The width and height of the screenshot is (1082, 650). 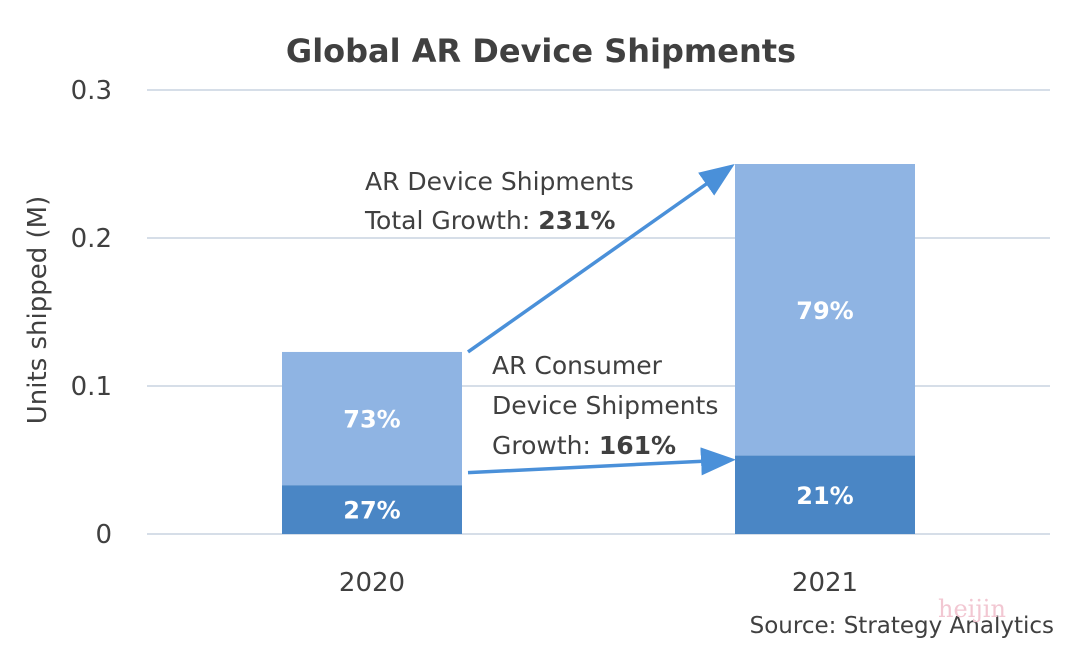 I want to click on annotation-growth-value: 161%, so click(x=637, y=445).